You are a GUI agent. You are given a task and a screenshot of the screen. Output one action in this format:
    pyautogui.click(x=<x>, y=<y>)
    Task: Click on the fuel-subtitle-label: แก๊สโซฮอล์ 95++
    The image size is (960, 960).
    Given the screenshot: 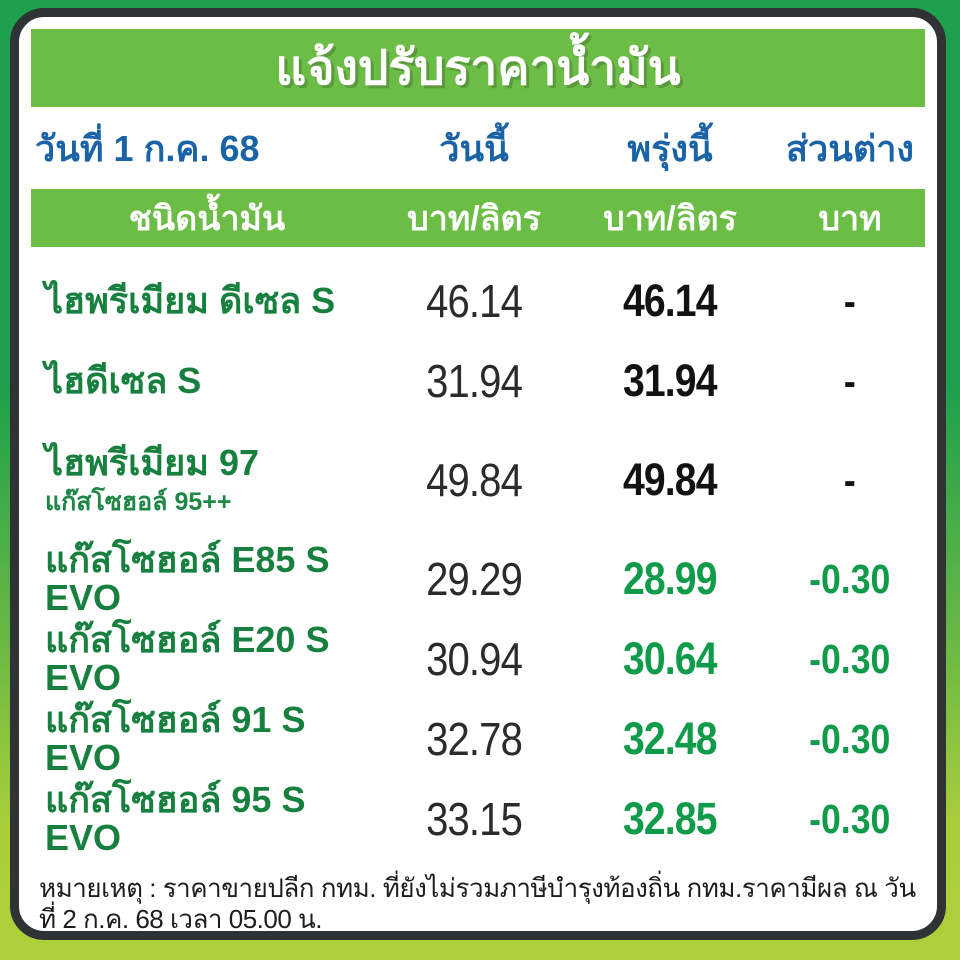 What is the action you would take?
    pyautogui.click(x=138, y=502)
    